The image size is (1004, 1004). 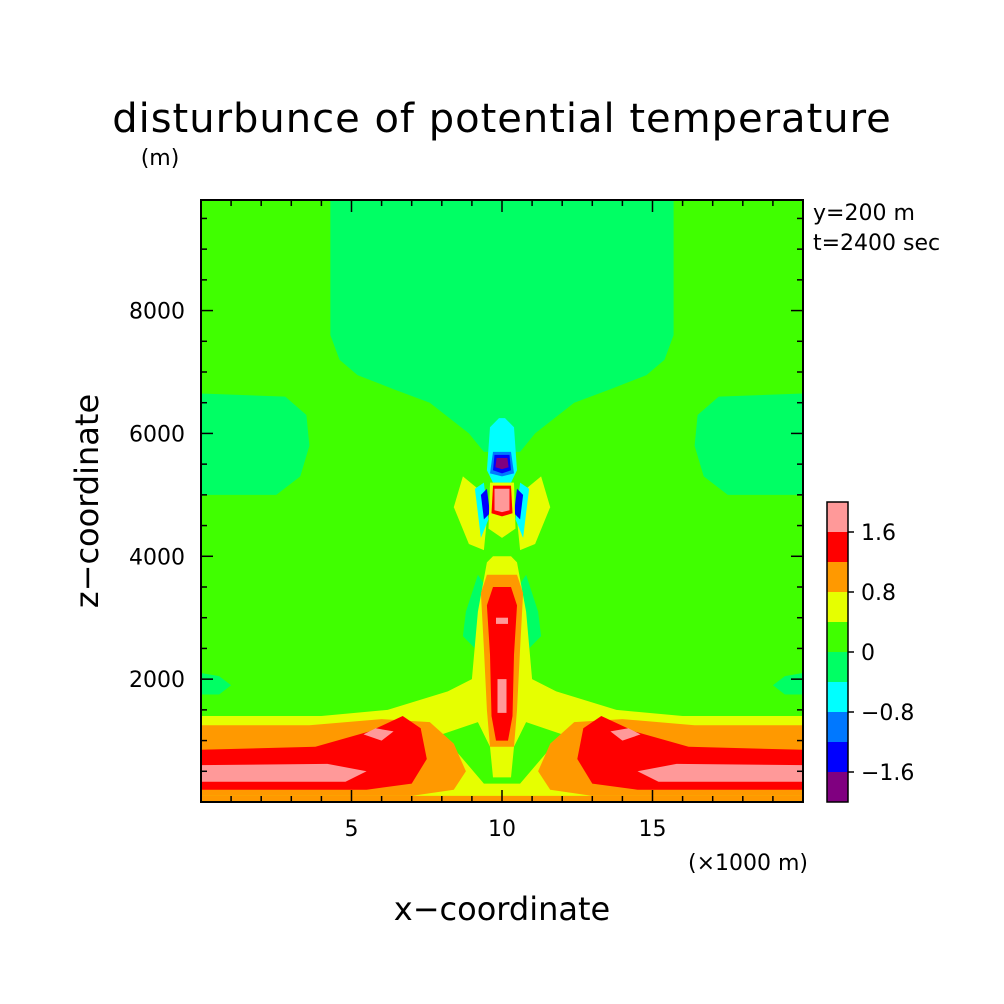 What do you see at coordinates (878, 533) in the screenshot?
I see `colorbar-tick-label: 1.6` at bounding box center [878, 533].